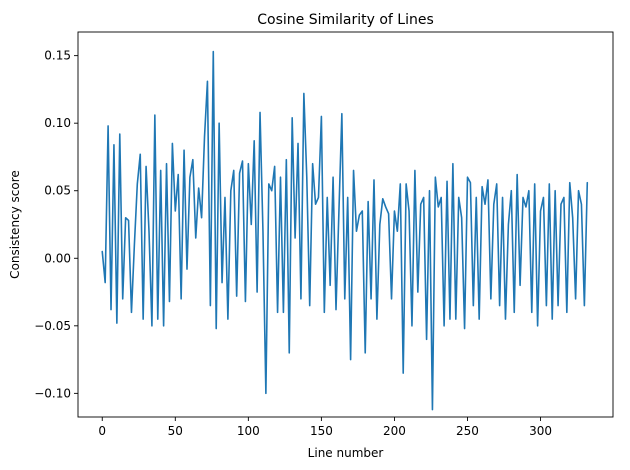  I want to click on y-axis: −0.10 −0.05 0.00 0.05 0.10 0.15, so click(56, 224).